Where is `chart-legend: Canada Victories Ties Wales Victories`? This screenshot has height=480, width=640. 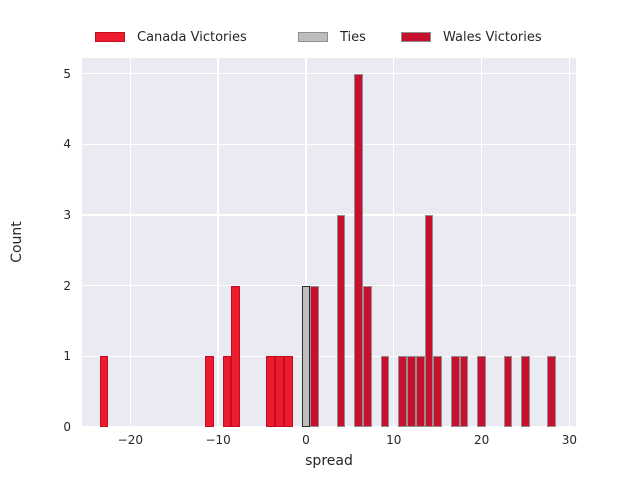 chart-legend: Canada Victories Ties Wales Victories is located at coordinates (320, 38).